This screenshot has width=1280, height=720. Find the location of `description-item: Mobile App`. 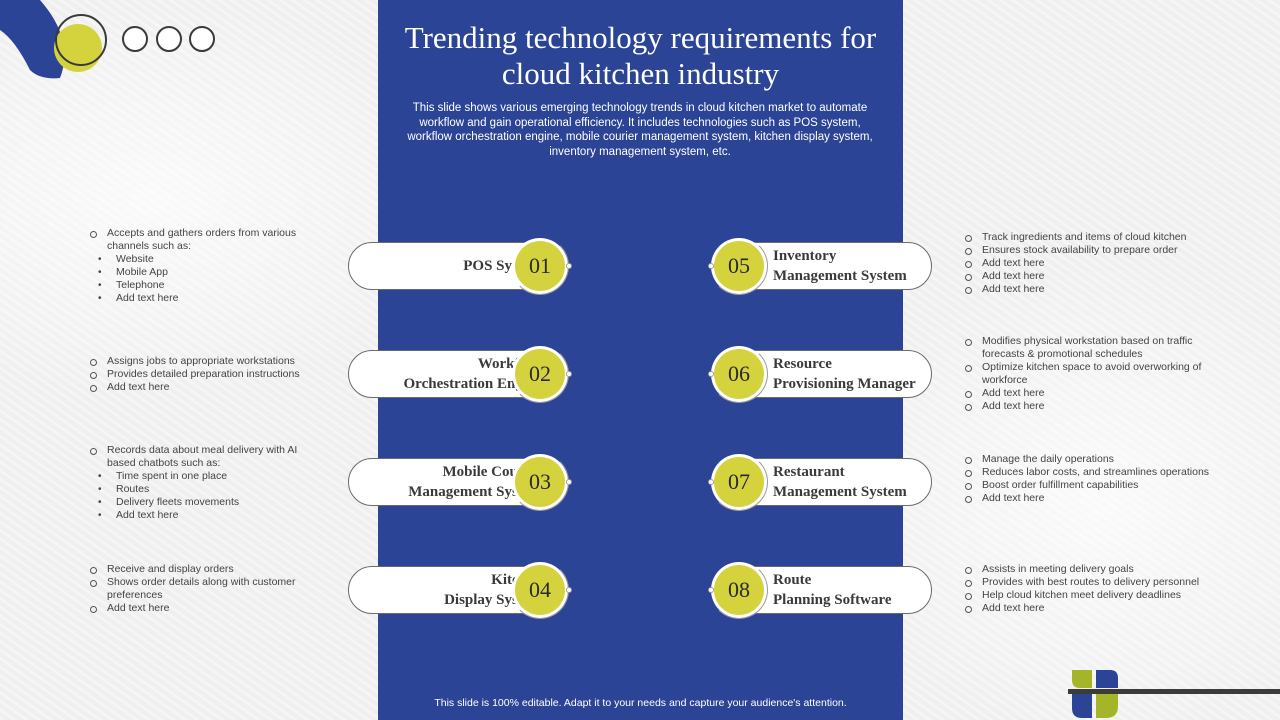

description-item: Mobile App is located at coordinates (203, 272).